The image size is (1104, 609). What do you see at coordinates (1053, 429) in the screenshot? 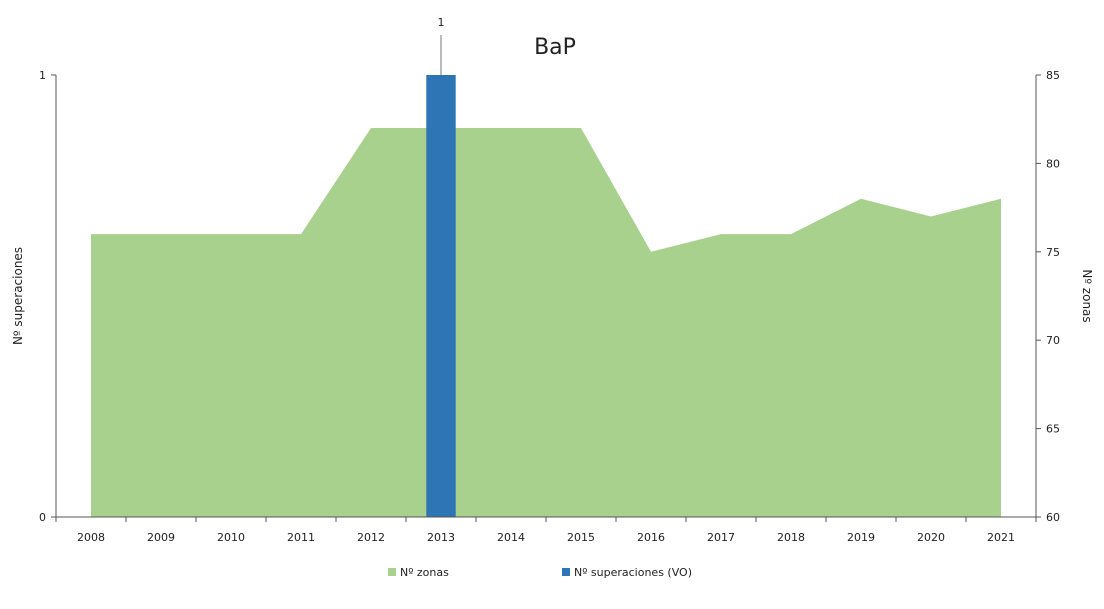
I see `y-right-tick-label: 65` at bounding box center [1053, 429].